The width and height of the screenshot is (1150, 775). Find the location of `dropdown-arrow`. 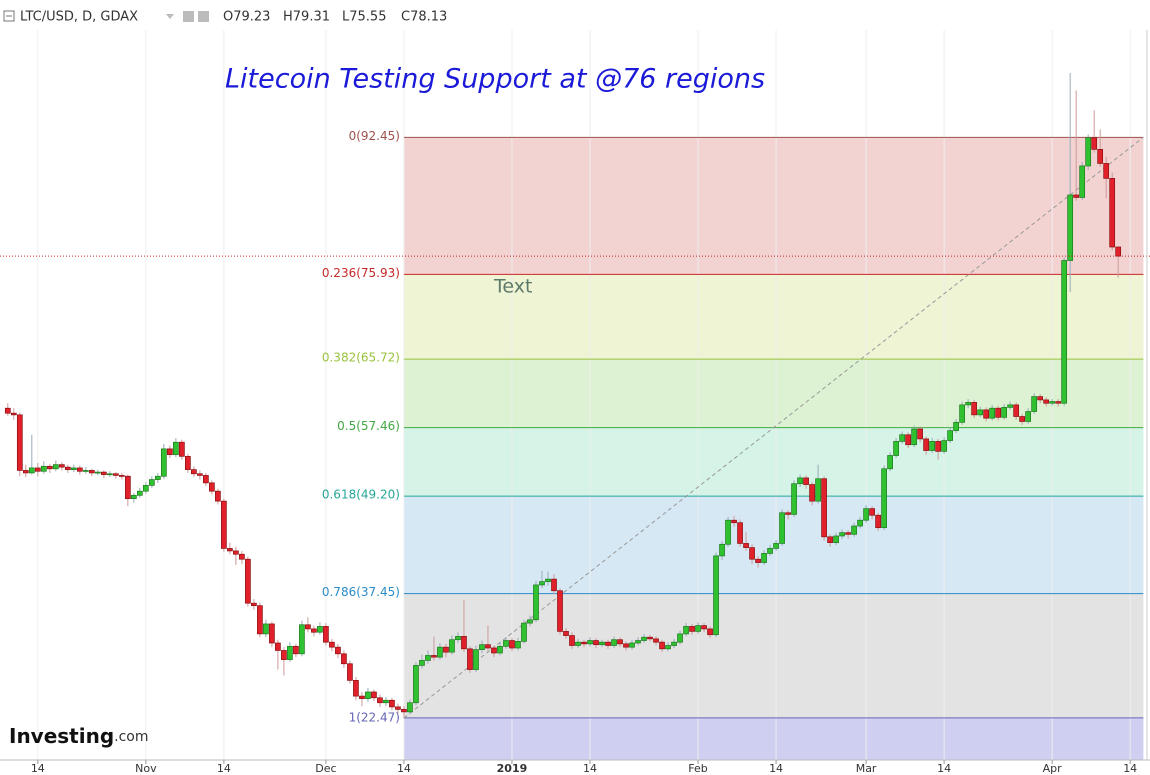

dropdown-arrow is located at coordinates (170, 16).